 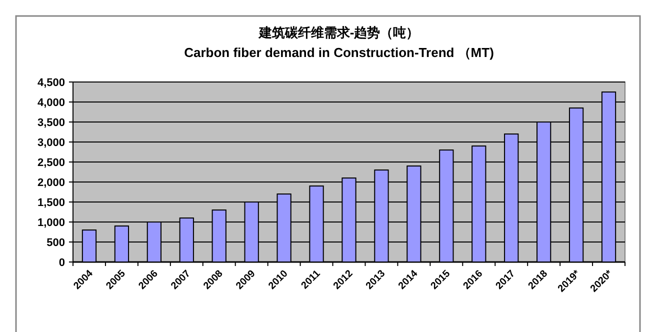 What do you see at coordinates (61, 263) in the screenshot?
I see `y-tick-label: 0` at bounding box center [61, 263].